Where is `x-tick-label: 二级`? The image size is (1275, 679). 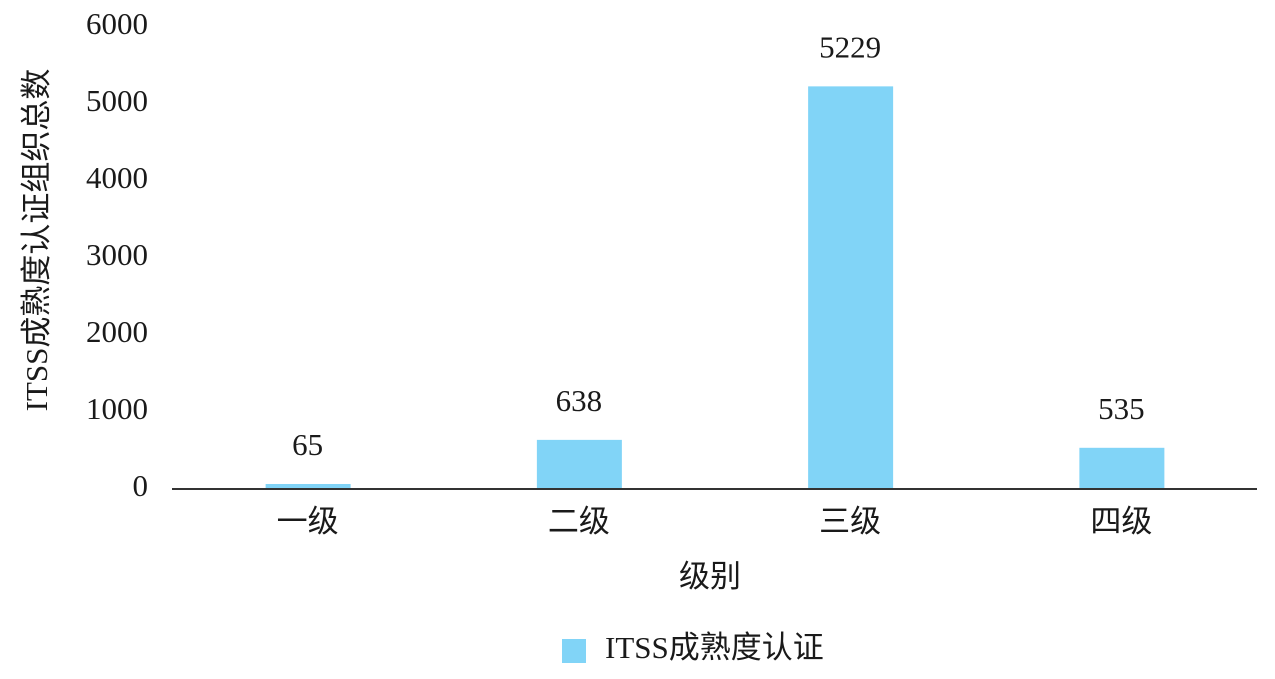
x-tick-label: 二级 is located at coordinates (579, 521).